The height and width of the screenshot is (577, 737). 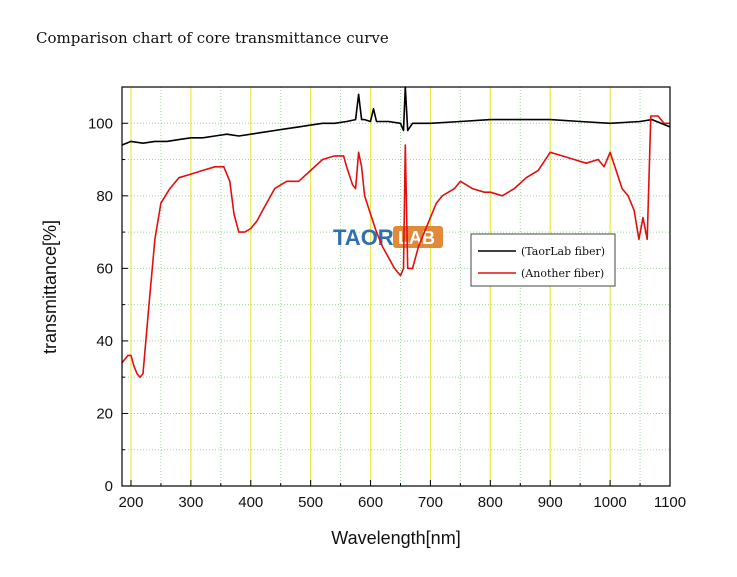 I want to click on x-tick-label: 300, so click(x=190, y=502).